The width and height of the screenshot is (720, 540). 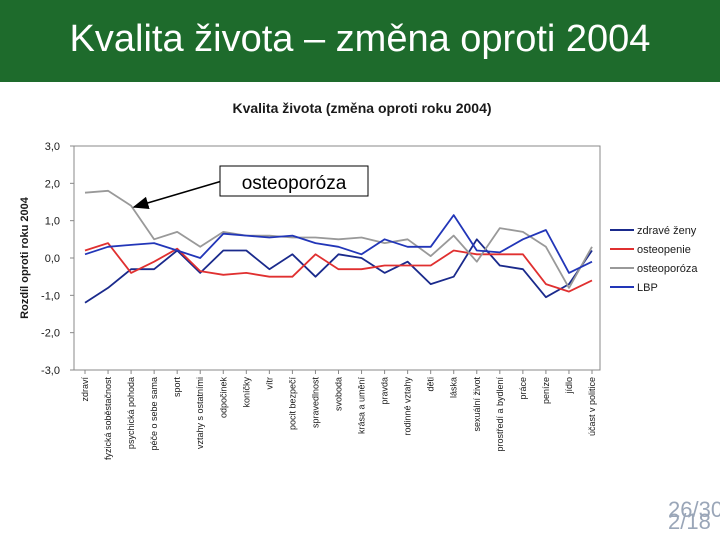 What do you see at coordinates (523, 388) in the screenshot?
I see `x-tick-label: práce` at bounding box center [523, 388].